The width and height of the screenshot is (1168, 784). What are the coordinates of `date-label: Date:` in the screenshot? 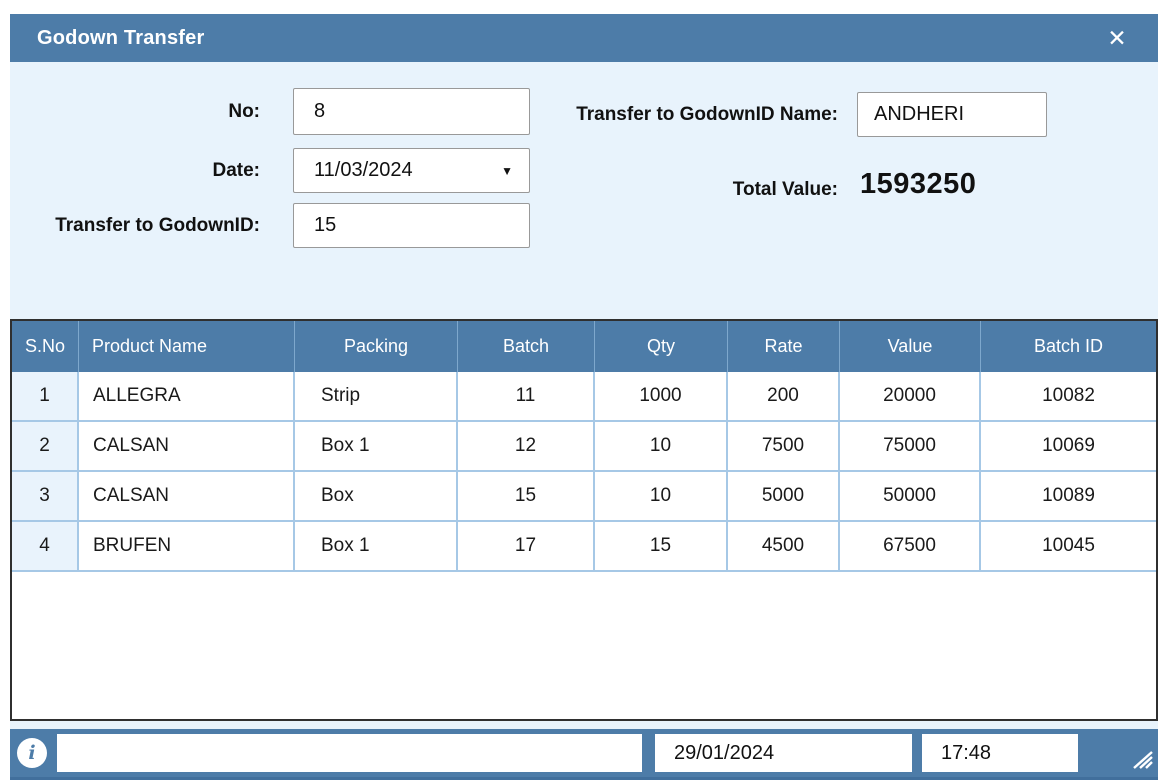 It's located at (236, 170).